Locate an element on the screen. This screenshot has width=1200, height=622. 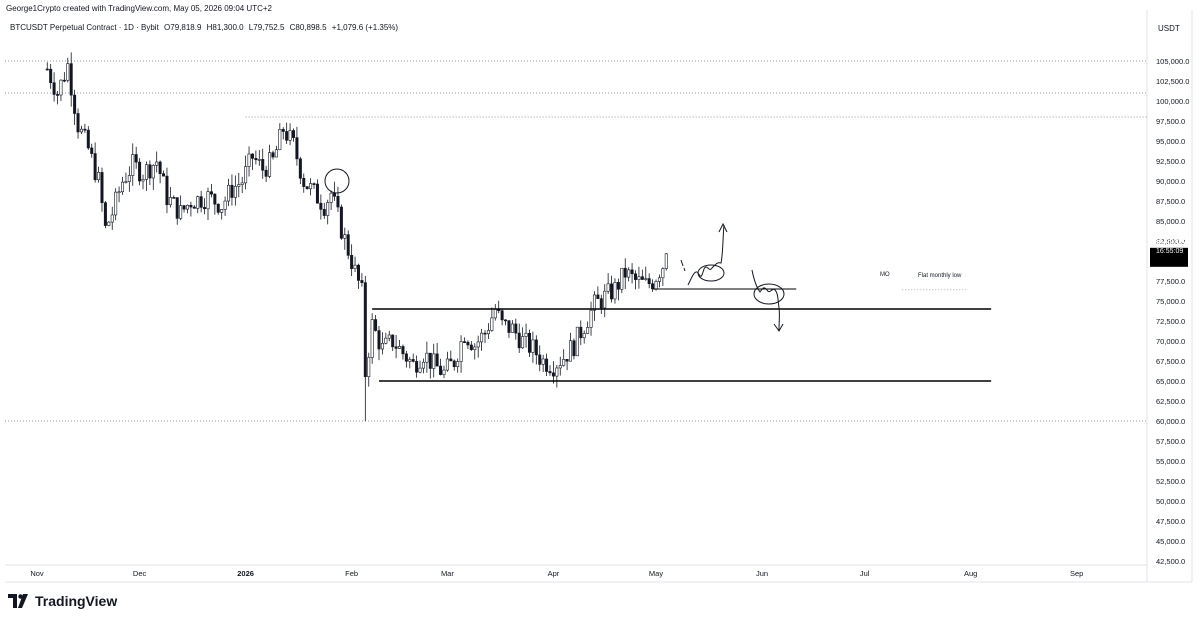
y-tick-label: 65,000.0 is located at coordinates (1170, 381).